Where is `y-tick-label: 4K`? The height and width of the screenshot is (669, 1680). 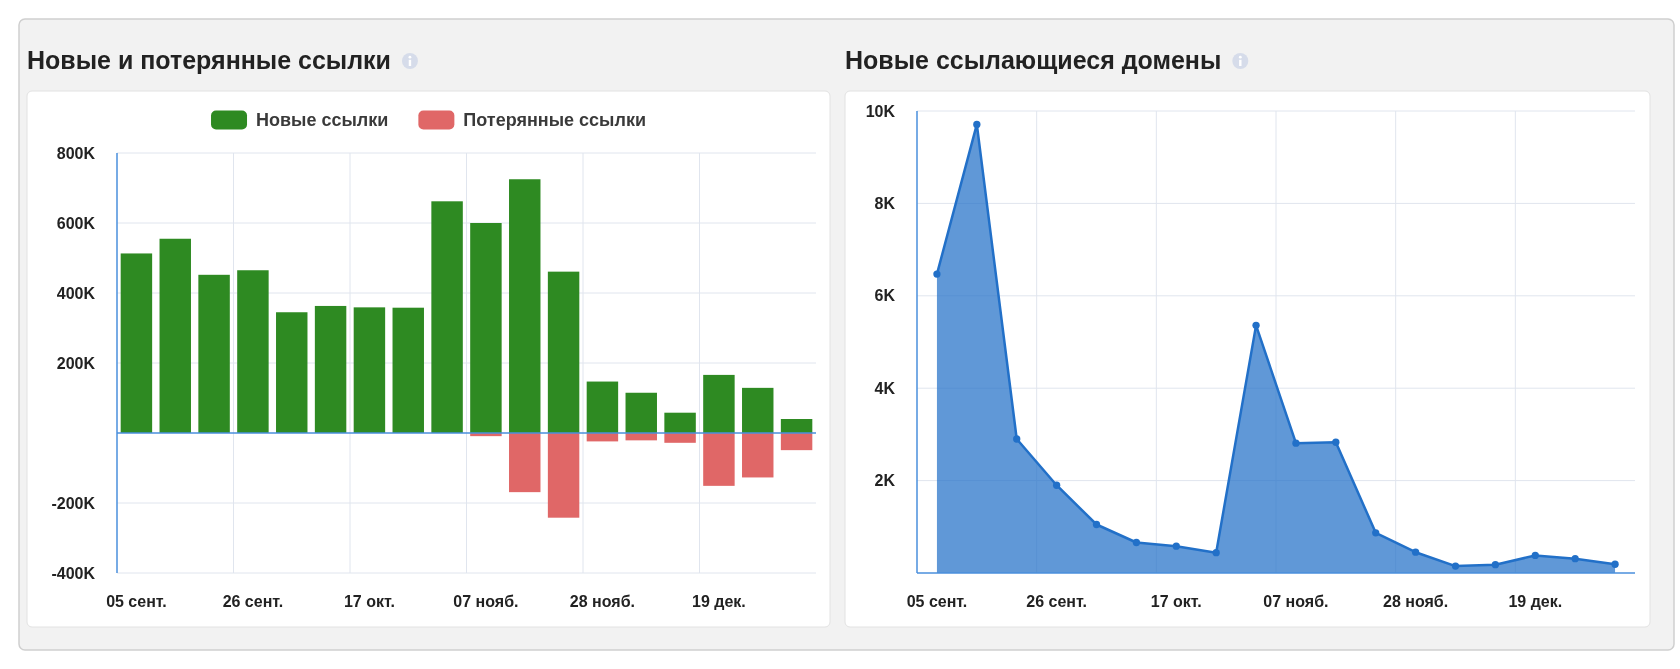
y-tick-label: 4K is located at coordinates (885, 388).